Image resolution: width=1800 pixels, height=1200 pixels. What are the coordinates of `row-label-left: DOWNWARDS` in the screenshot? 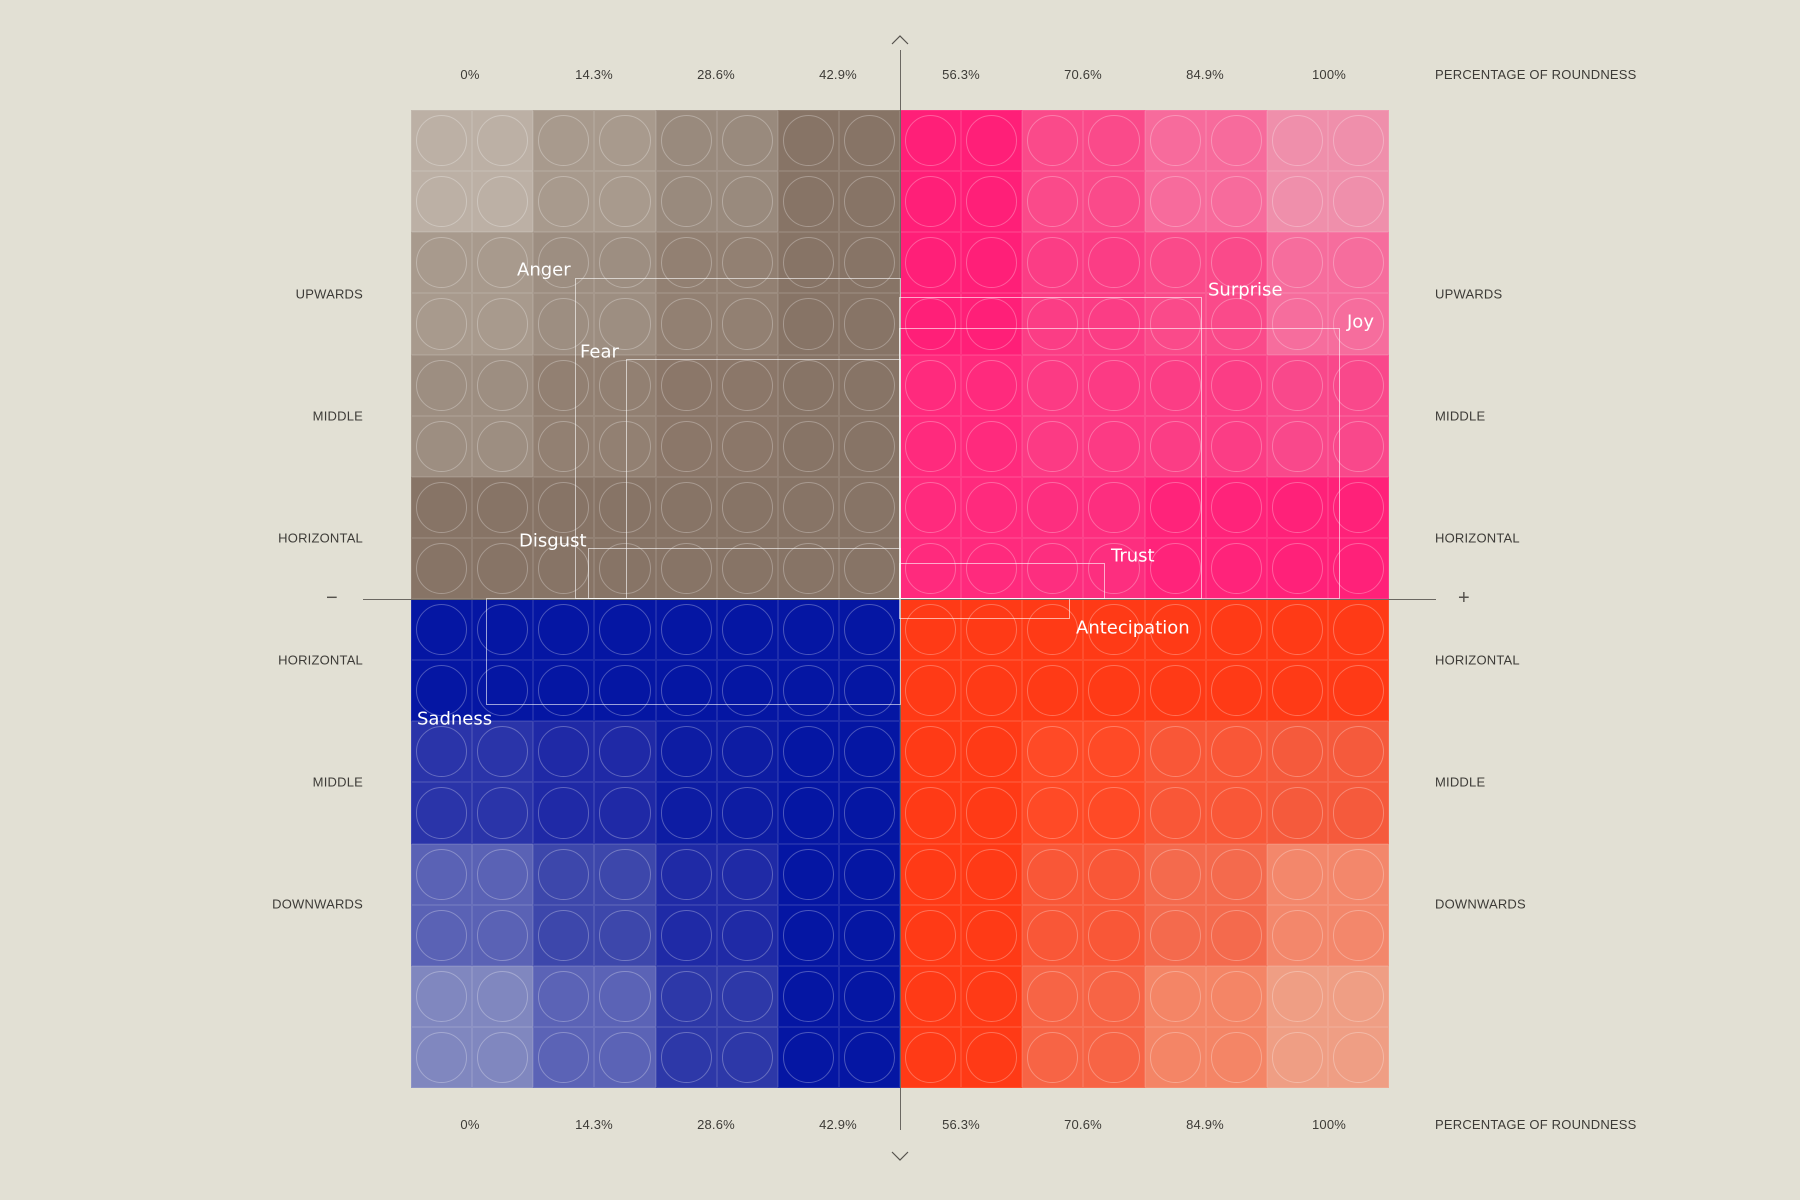 It's located at (317, 904).